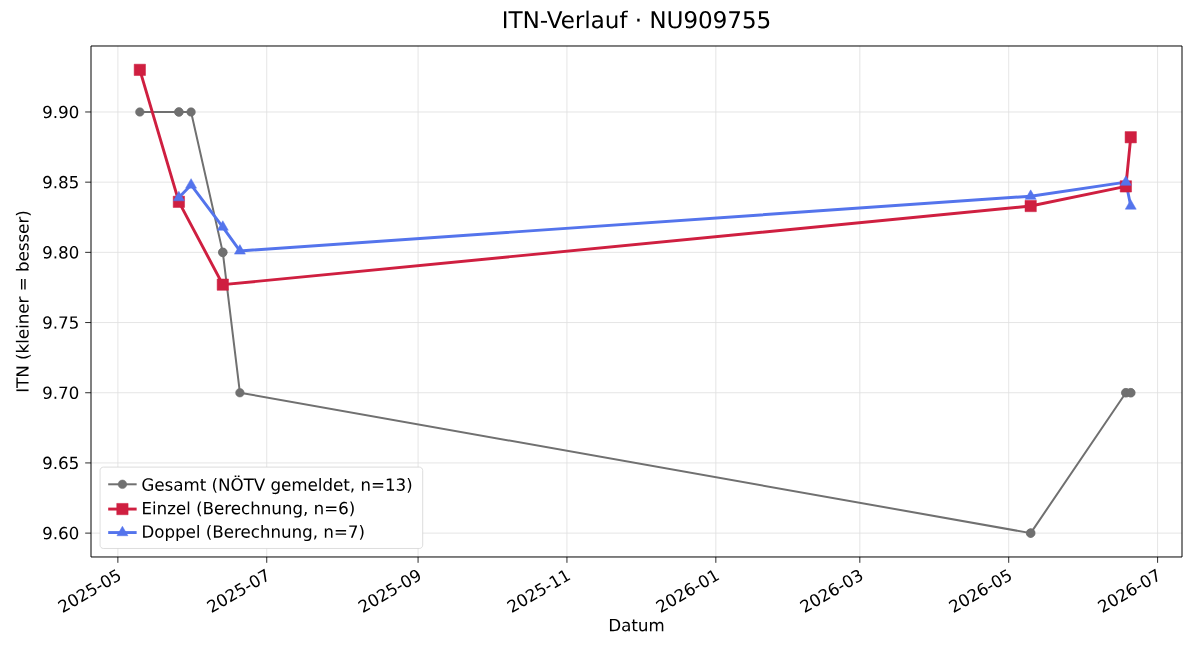  What do you see at coordinates (60, 322) in the screenshot?
I see `y-tick-label: 9.75` at bounding box center [60, 322].